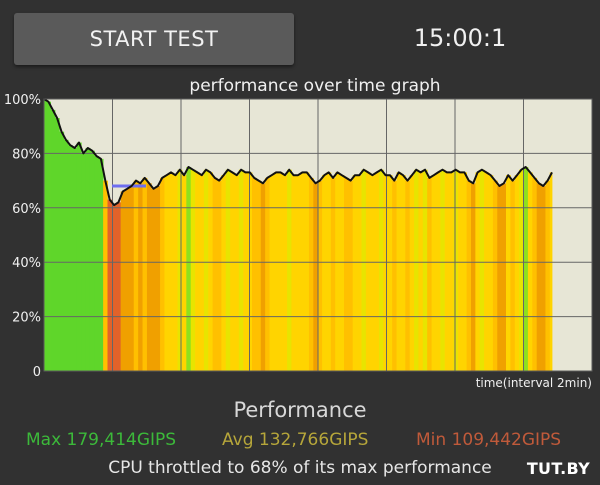 This screenshot has height=485, width=600. Describe the element at coordinates (533, 383) in the screenshot. I see `x-axis-label: time(interval 2min)` at that location.